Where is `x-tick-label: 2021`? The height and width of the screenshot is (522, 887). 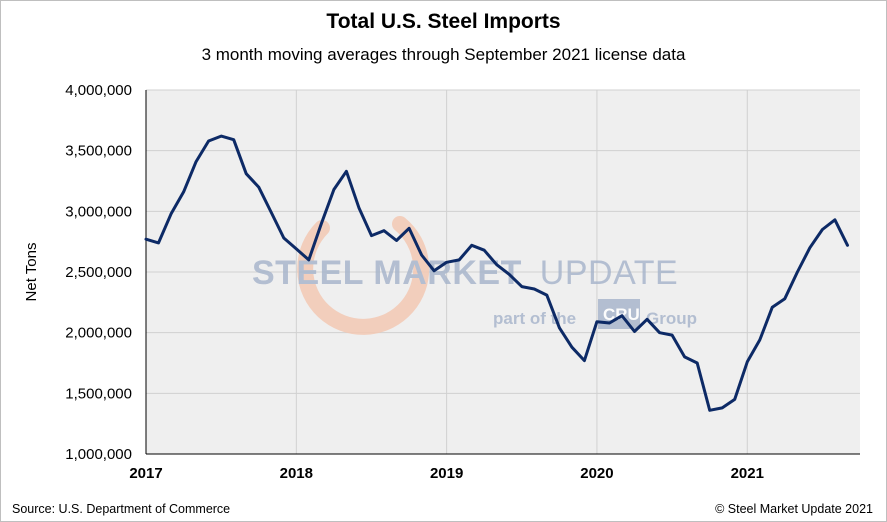
x-tick-label: 2021 is located at coordinates (747, 473).